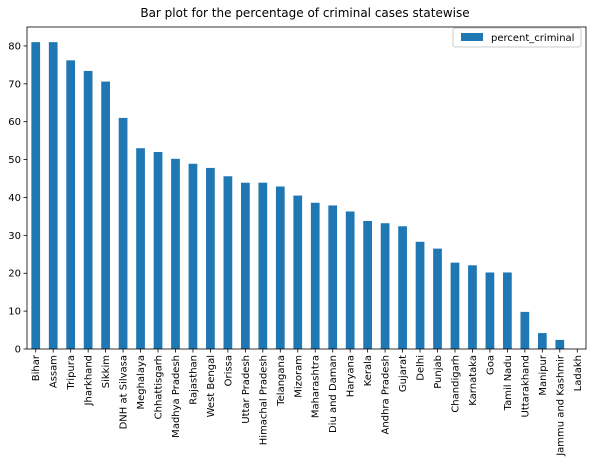 This screenshot has width=592, height=464. I want to click on y-tick-label: 50, so click(14, 160).